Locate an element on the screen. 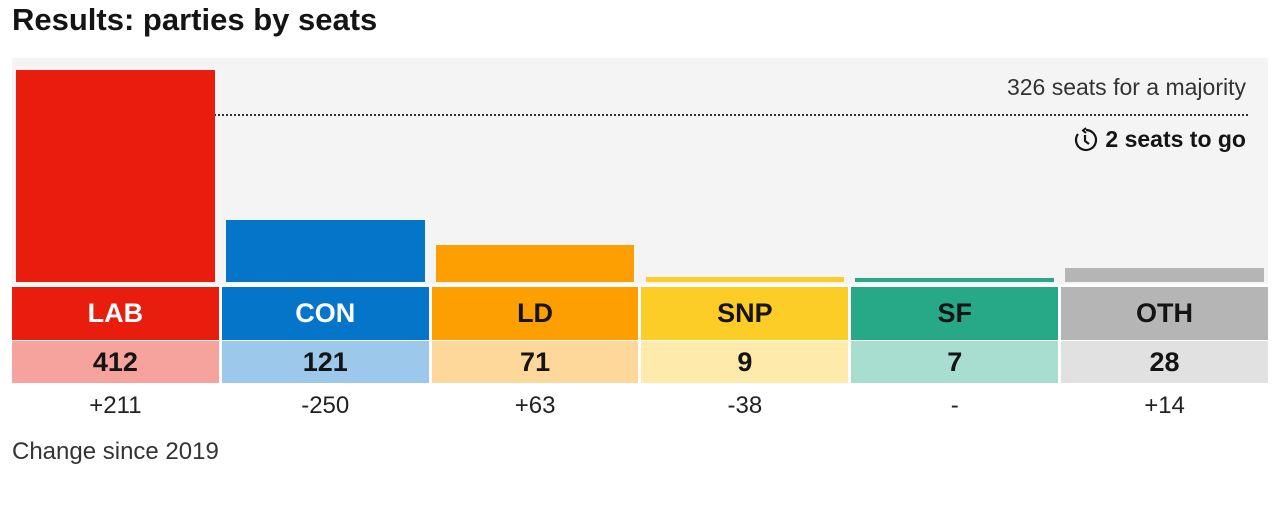  party-labels-row: LAB CON LD SNP SF OTH is located at coordinates (640, 313).